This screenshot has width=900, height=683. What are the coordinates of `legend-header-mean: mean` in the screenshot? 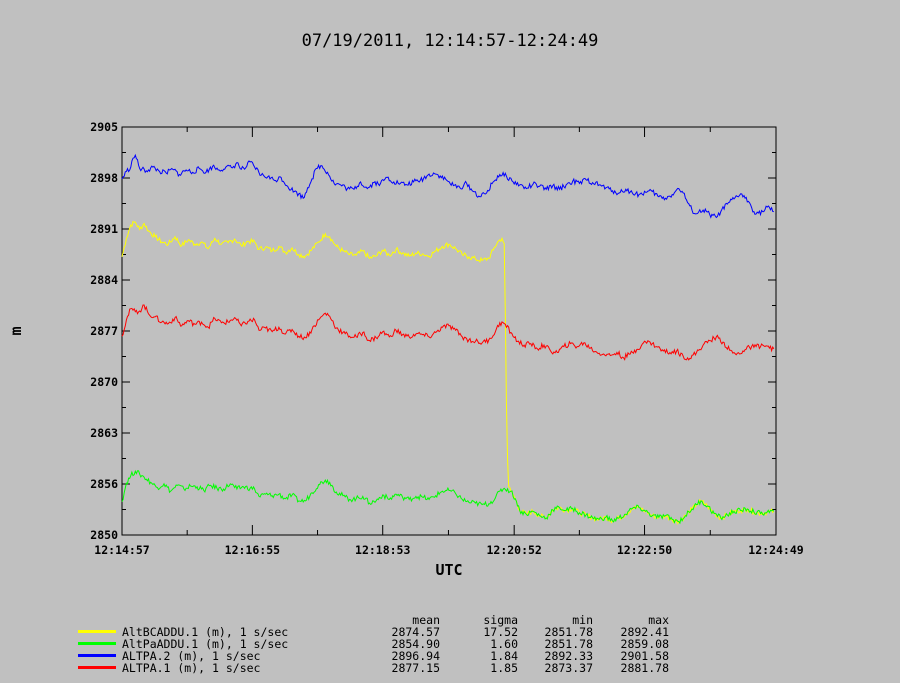 It's located at (426, 620).